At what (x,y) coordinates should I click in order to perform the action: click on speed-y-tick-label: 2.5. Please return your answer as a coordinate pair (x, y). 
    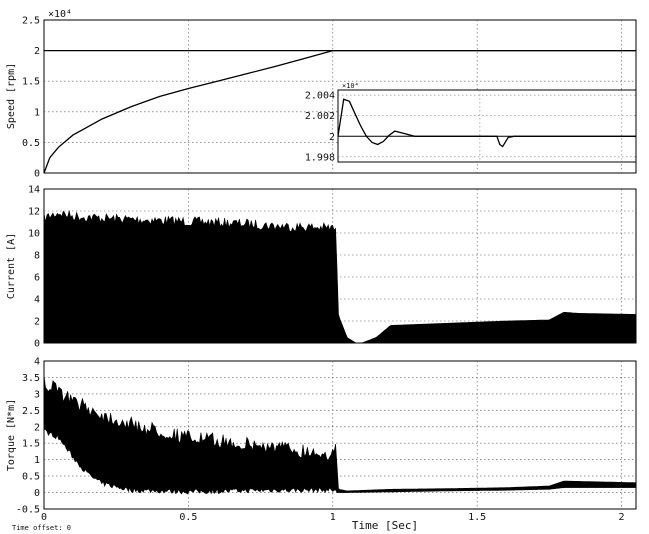
    Looking at the image, I should click on (31, 21).